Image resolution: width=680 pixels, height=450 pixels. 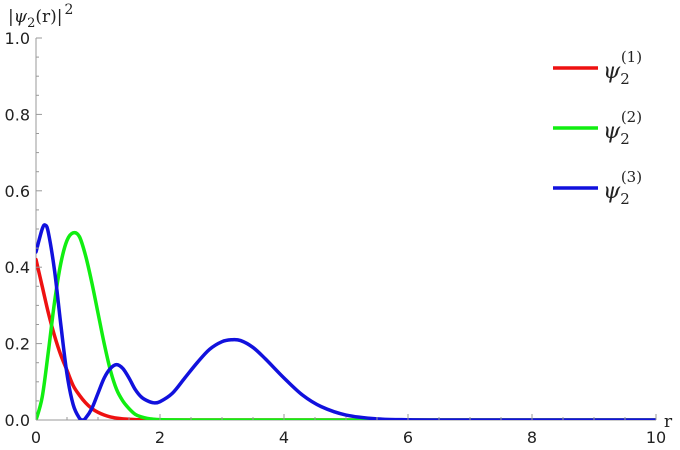 I want to click on legend-label-2: ψ2(2), so click(x=622, y=128).